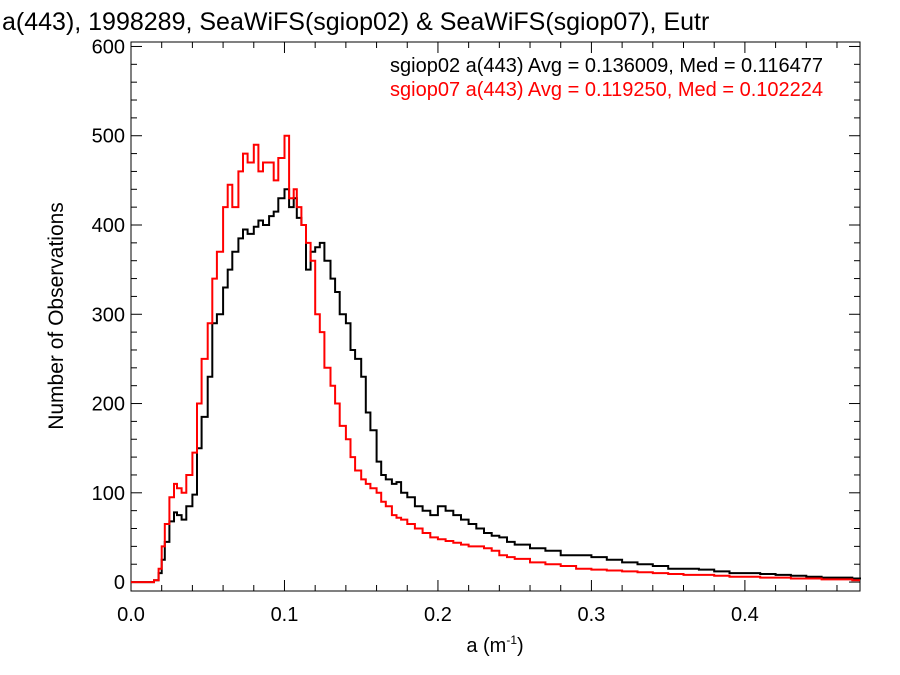 The height and width of the screenshot is (675, 900). Describe the element at coordinates (592, 615) in the screenshot. I see `x-tick-label: 0.3` at that location.